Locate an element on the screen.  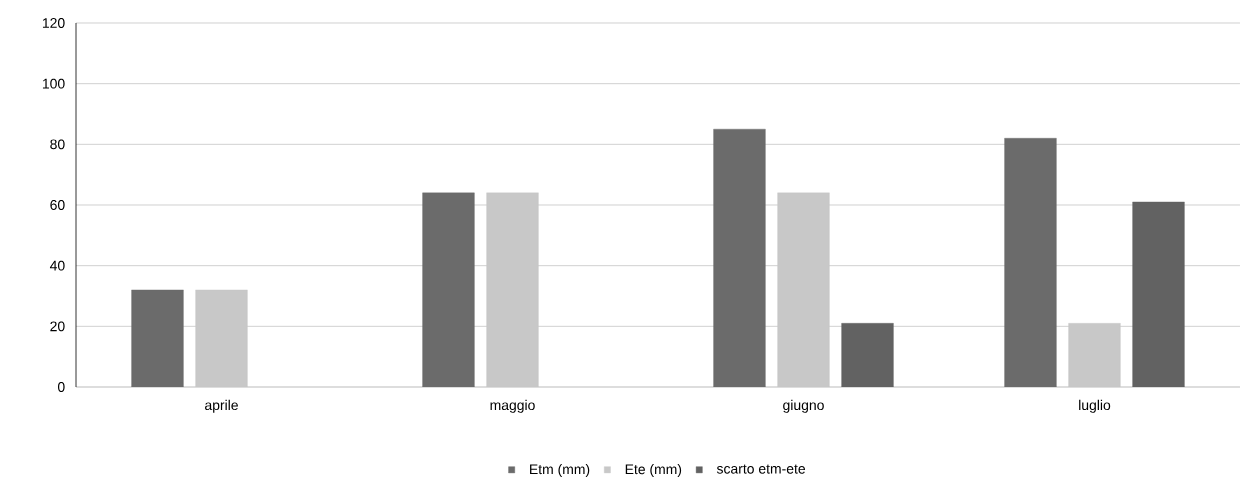
y-tick-label: 20 is located at coordinates (57, 326).